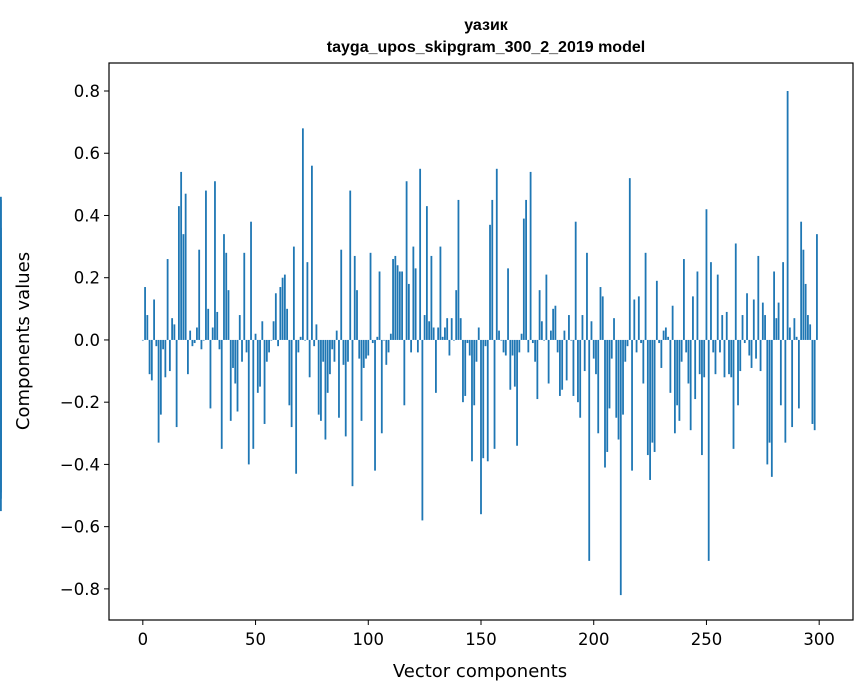 Image resolution: width=867 pixels, height=696 pixels. I want to click on x-tick-label: 150, so click(481, 639).